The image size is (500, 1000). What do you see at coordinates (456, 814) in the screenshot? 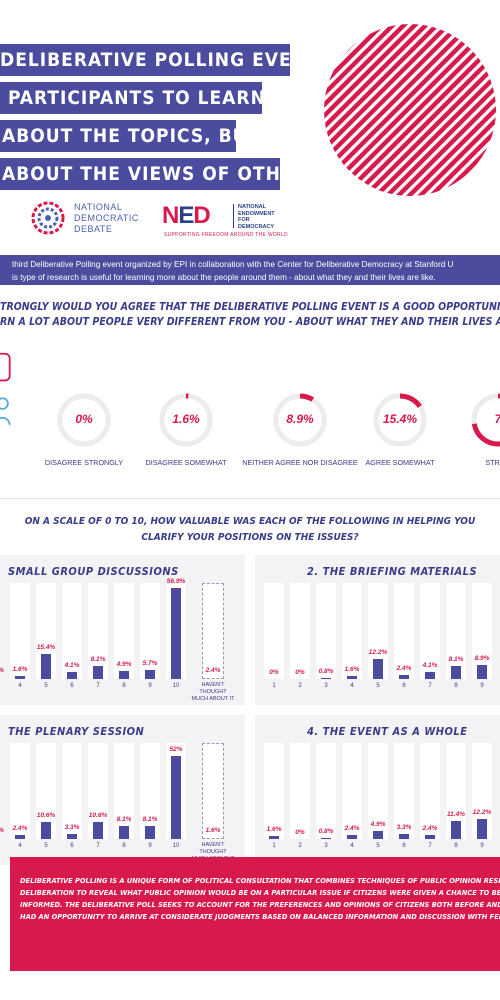
I see `bar-value-label: 11.4%` at bounding box center [456, 814].